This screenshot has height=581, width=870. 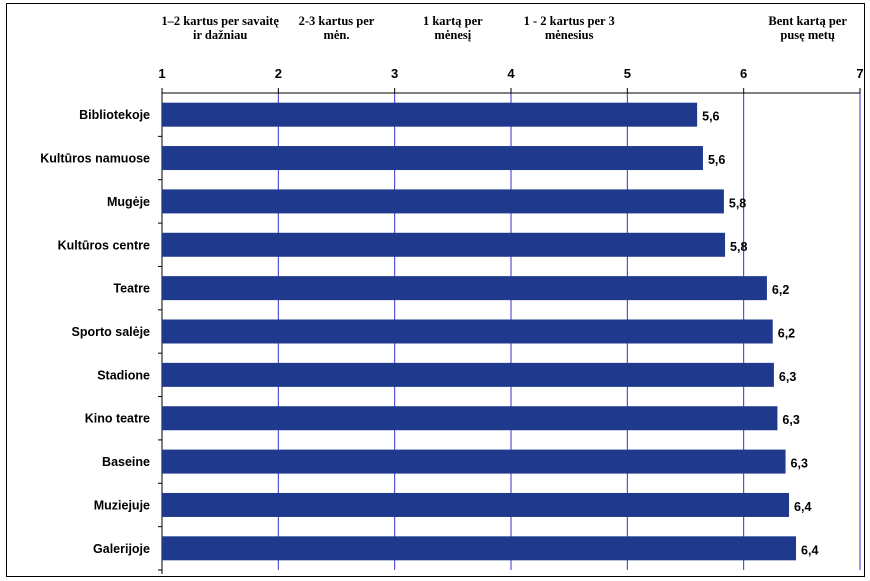 I want to click on category-label: Stadione, so click(x=123, y=375).